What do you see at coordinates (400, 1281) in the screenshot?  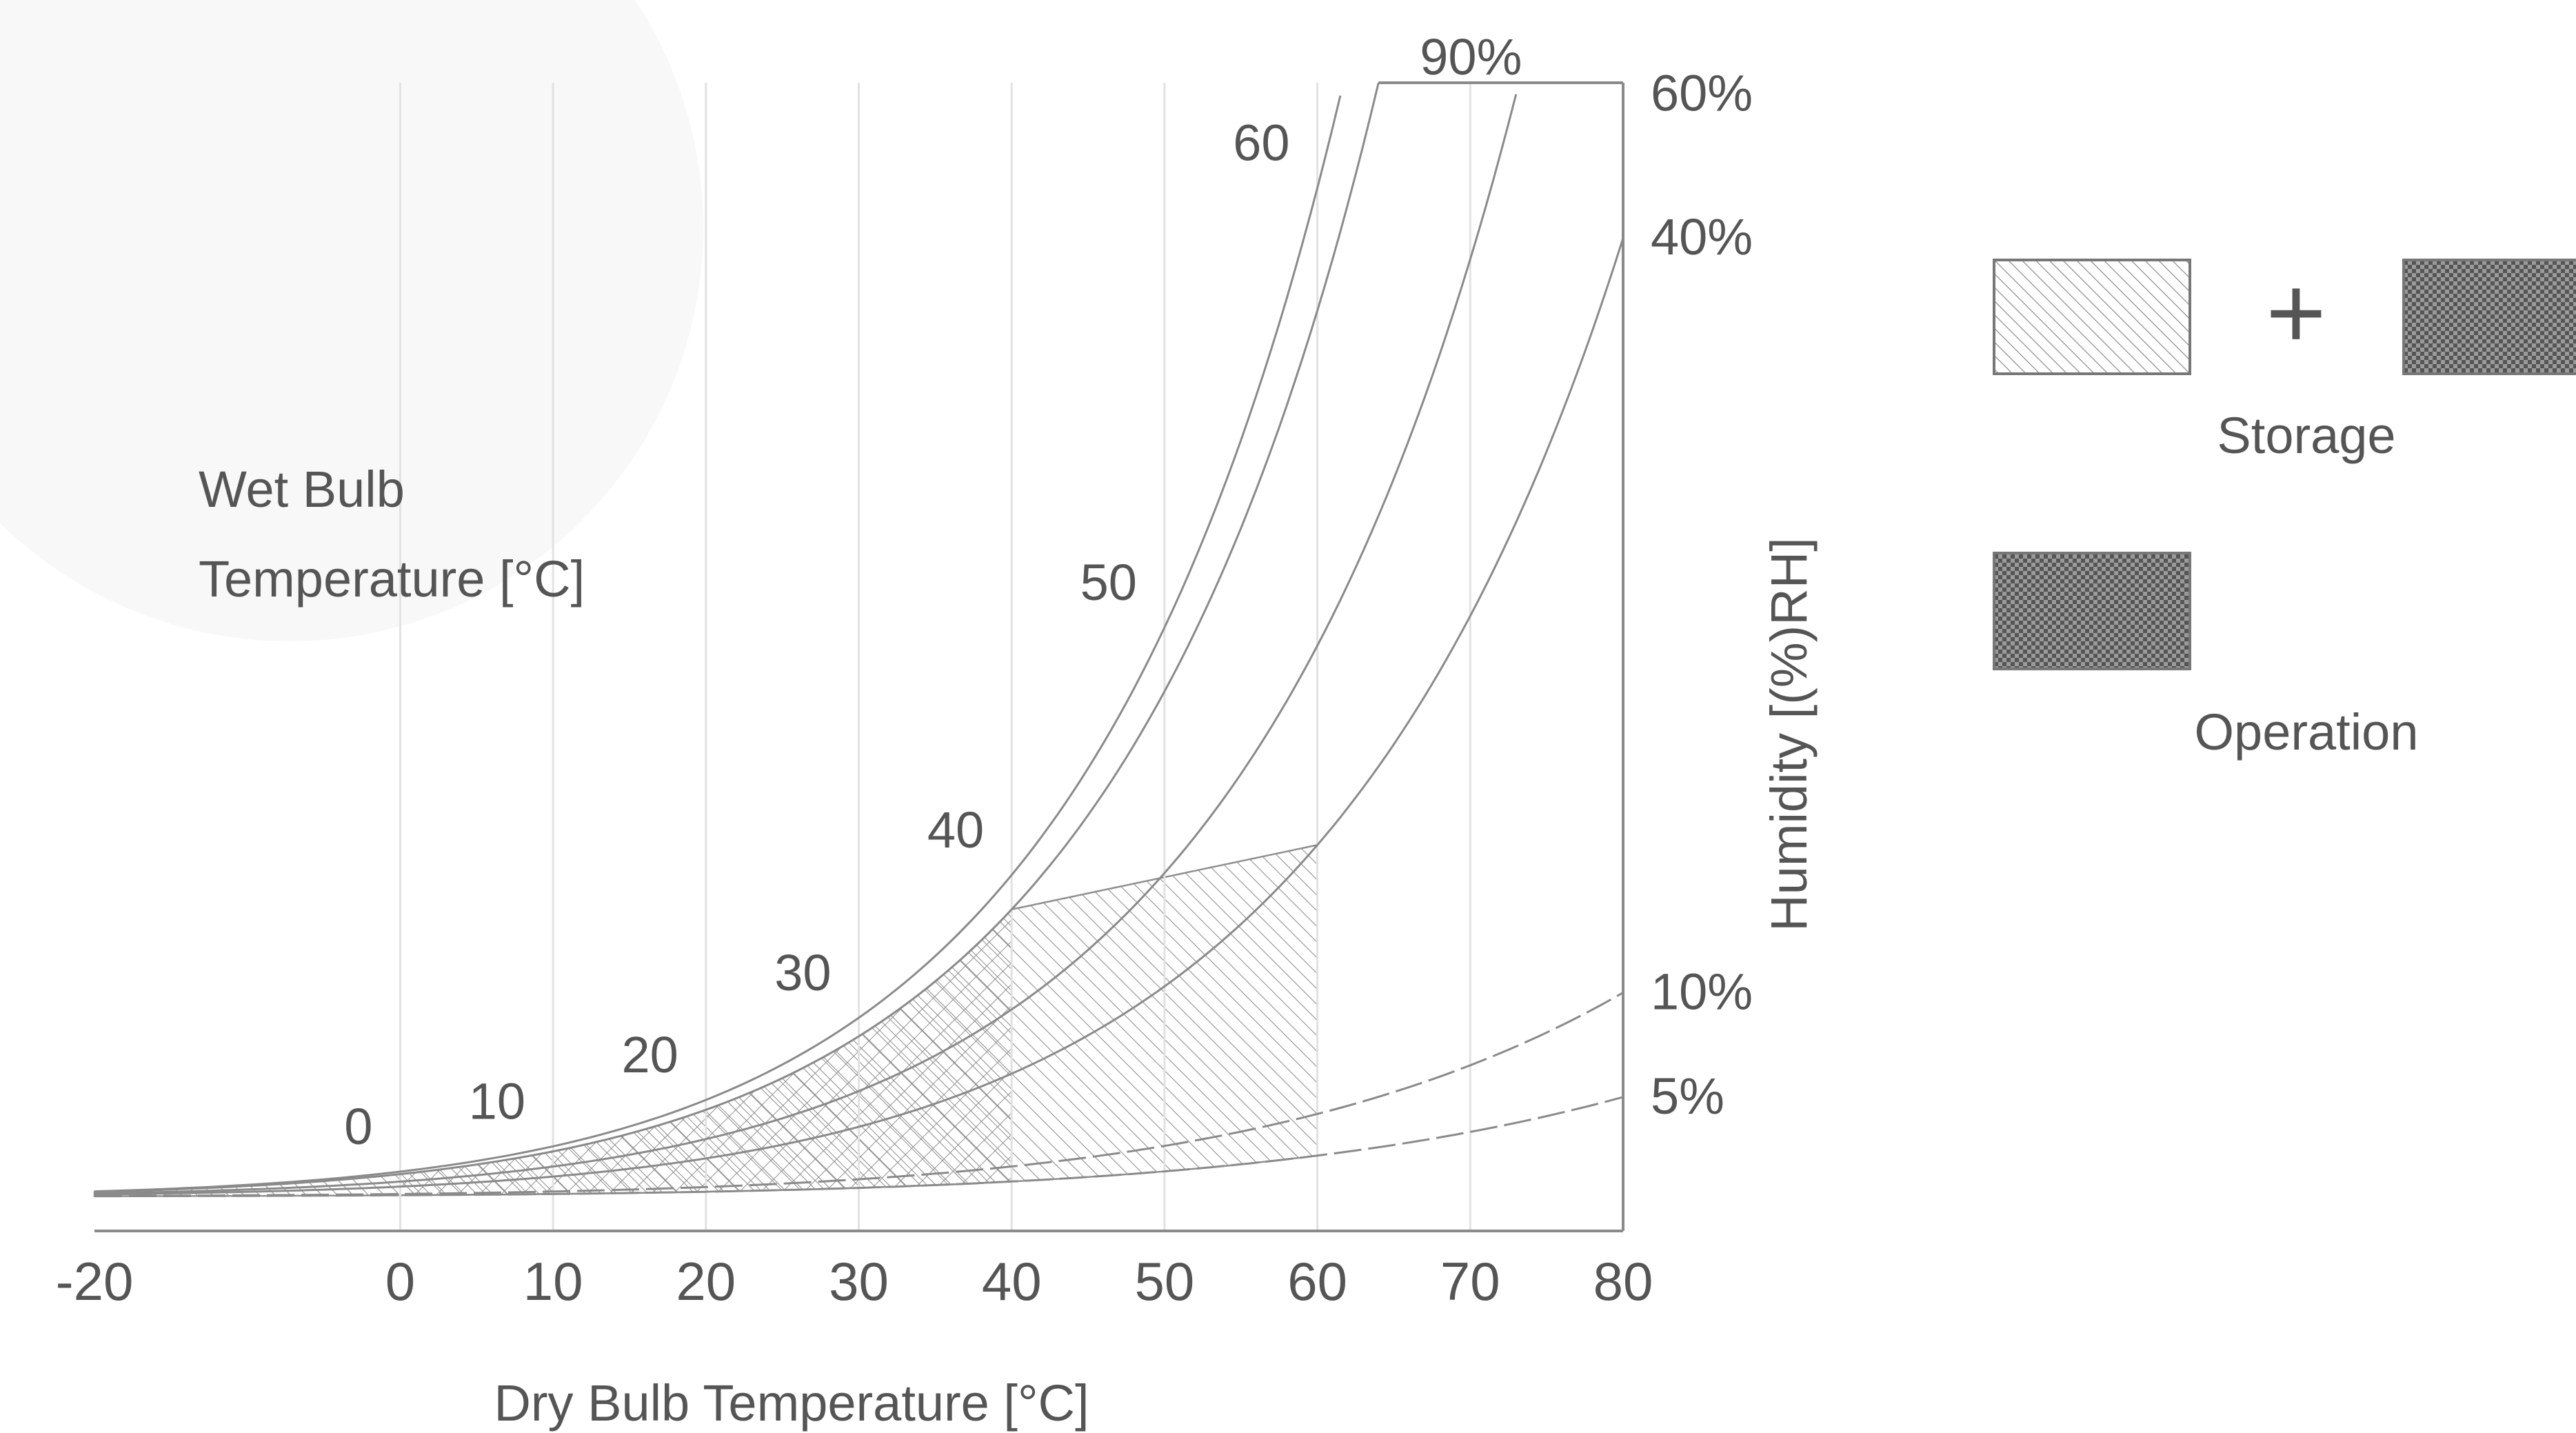 I see `x-tick-label: 0` at bounding box center [400, 1281].